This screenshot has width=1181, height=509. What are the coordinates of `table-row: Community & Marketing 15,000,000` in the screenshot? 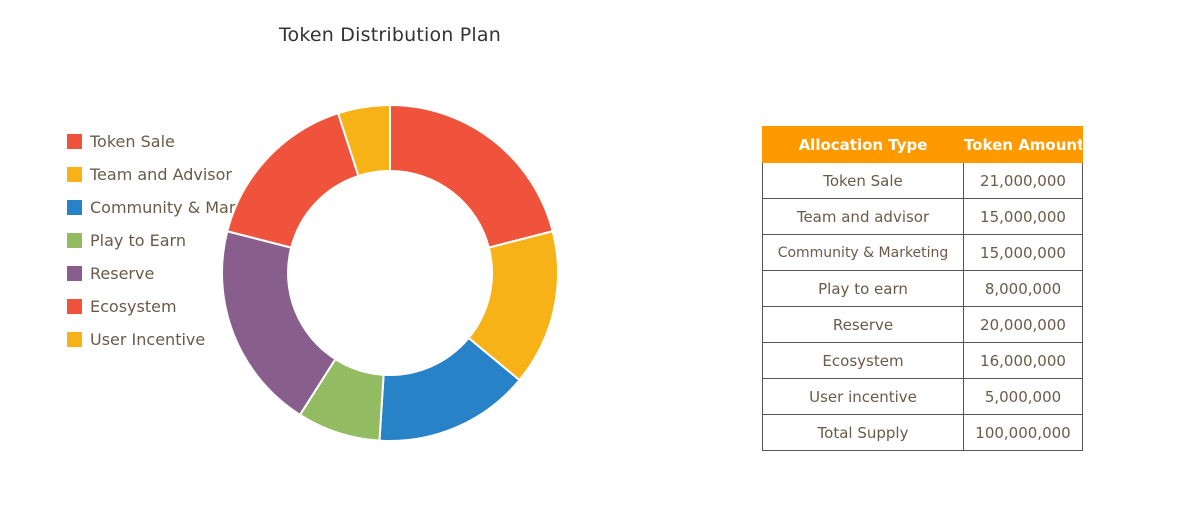 It's located at (922, 252).